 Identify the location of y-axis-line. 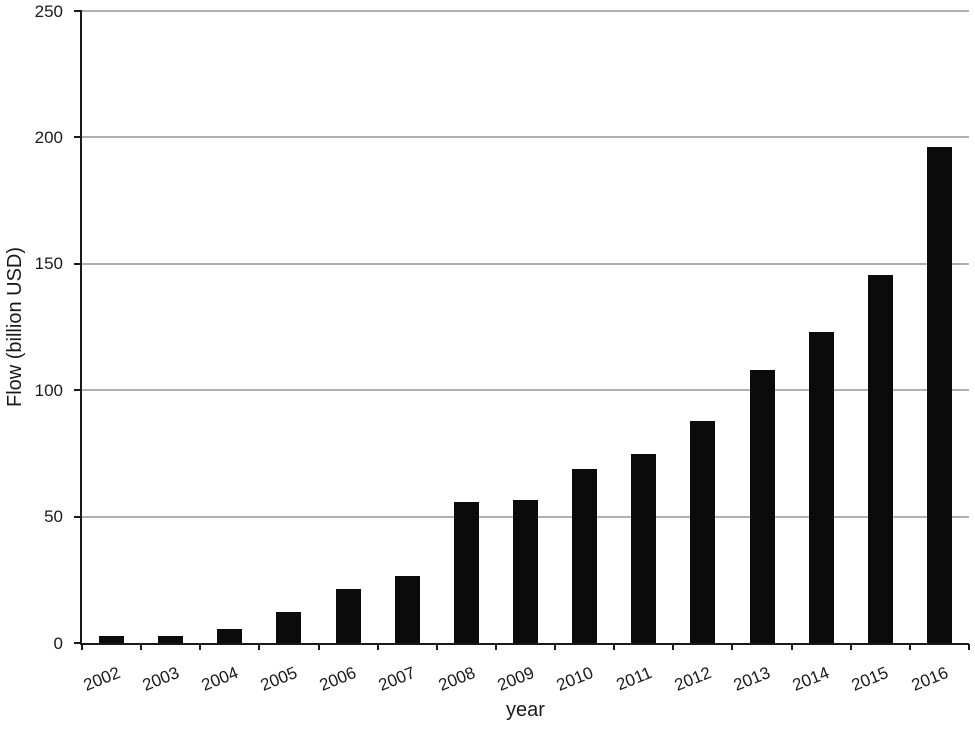
(81, 327).